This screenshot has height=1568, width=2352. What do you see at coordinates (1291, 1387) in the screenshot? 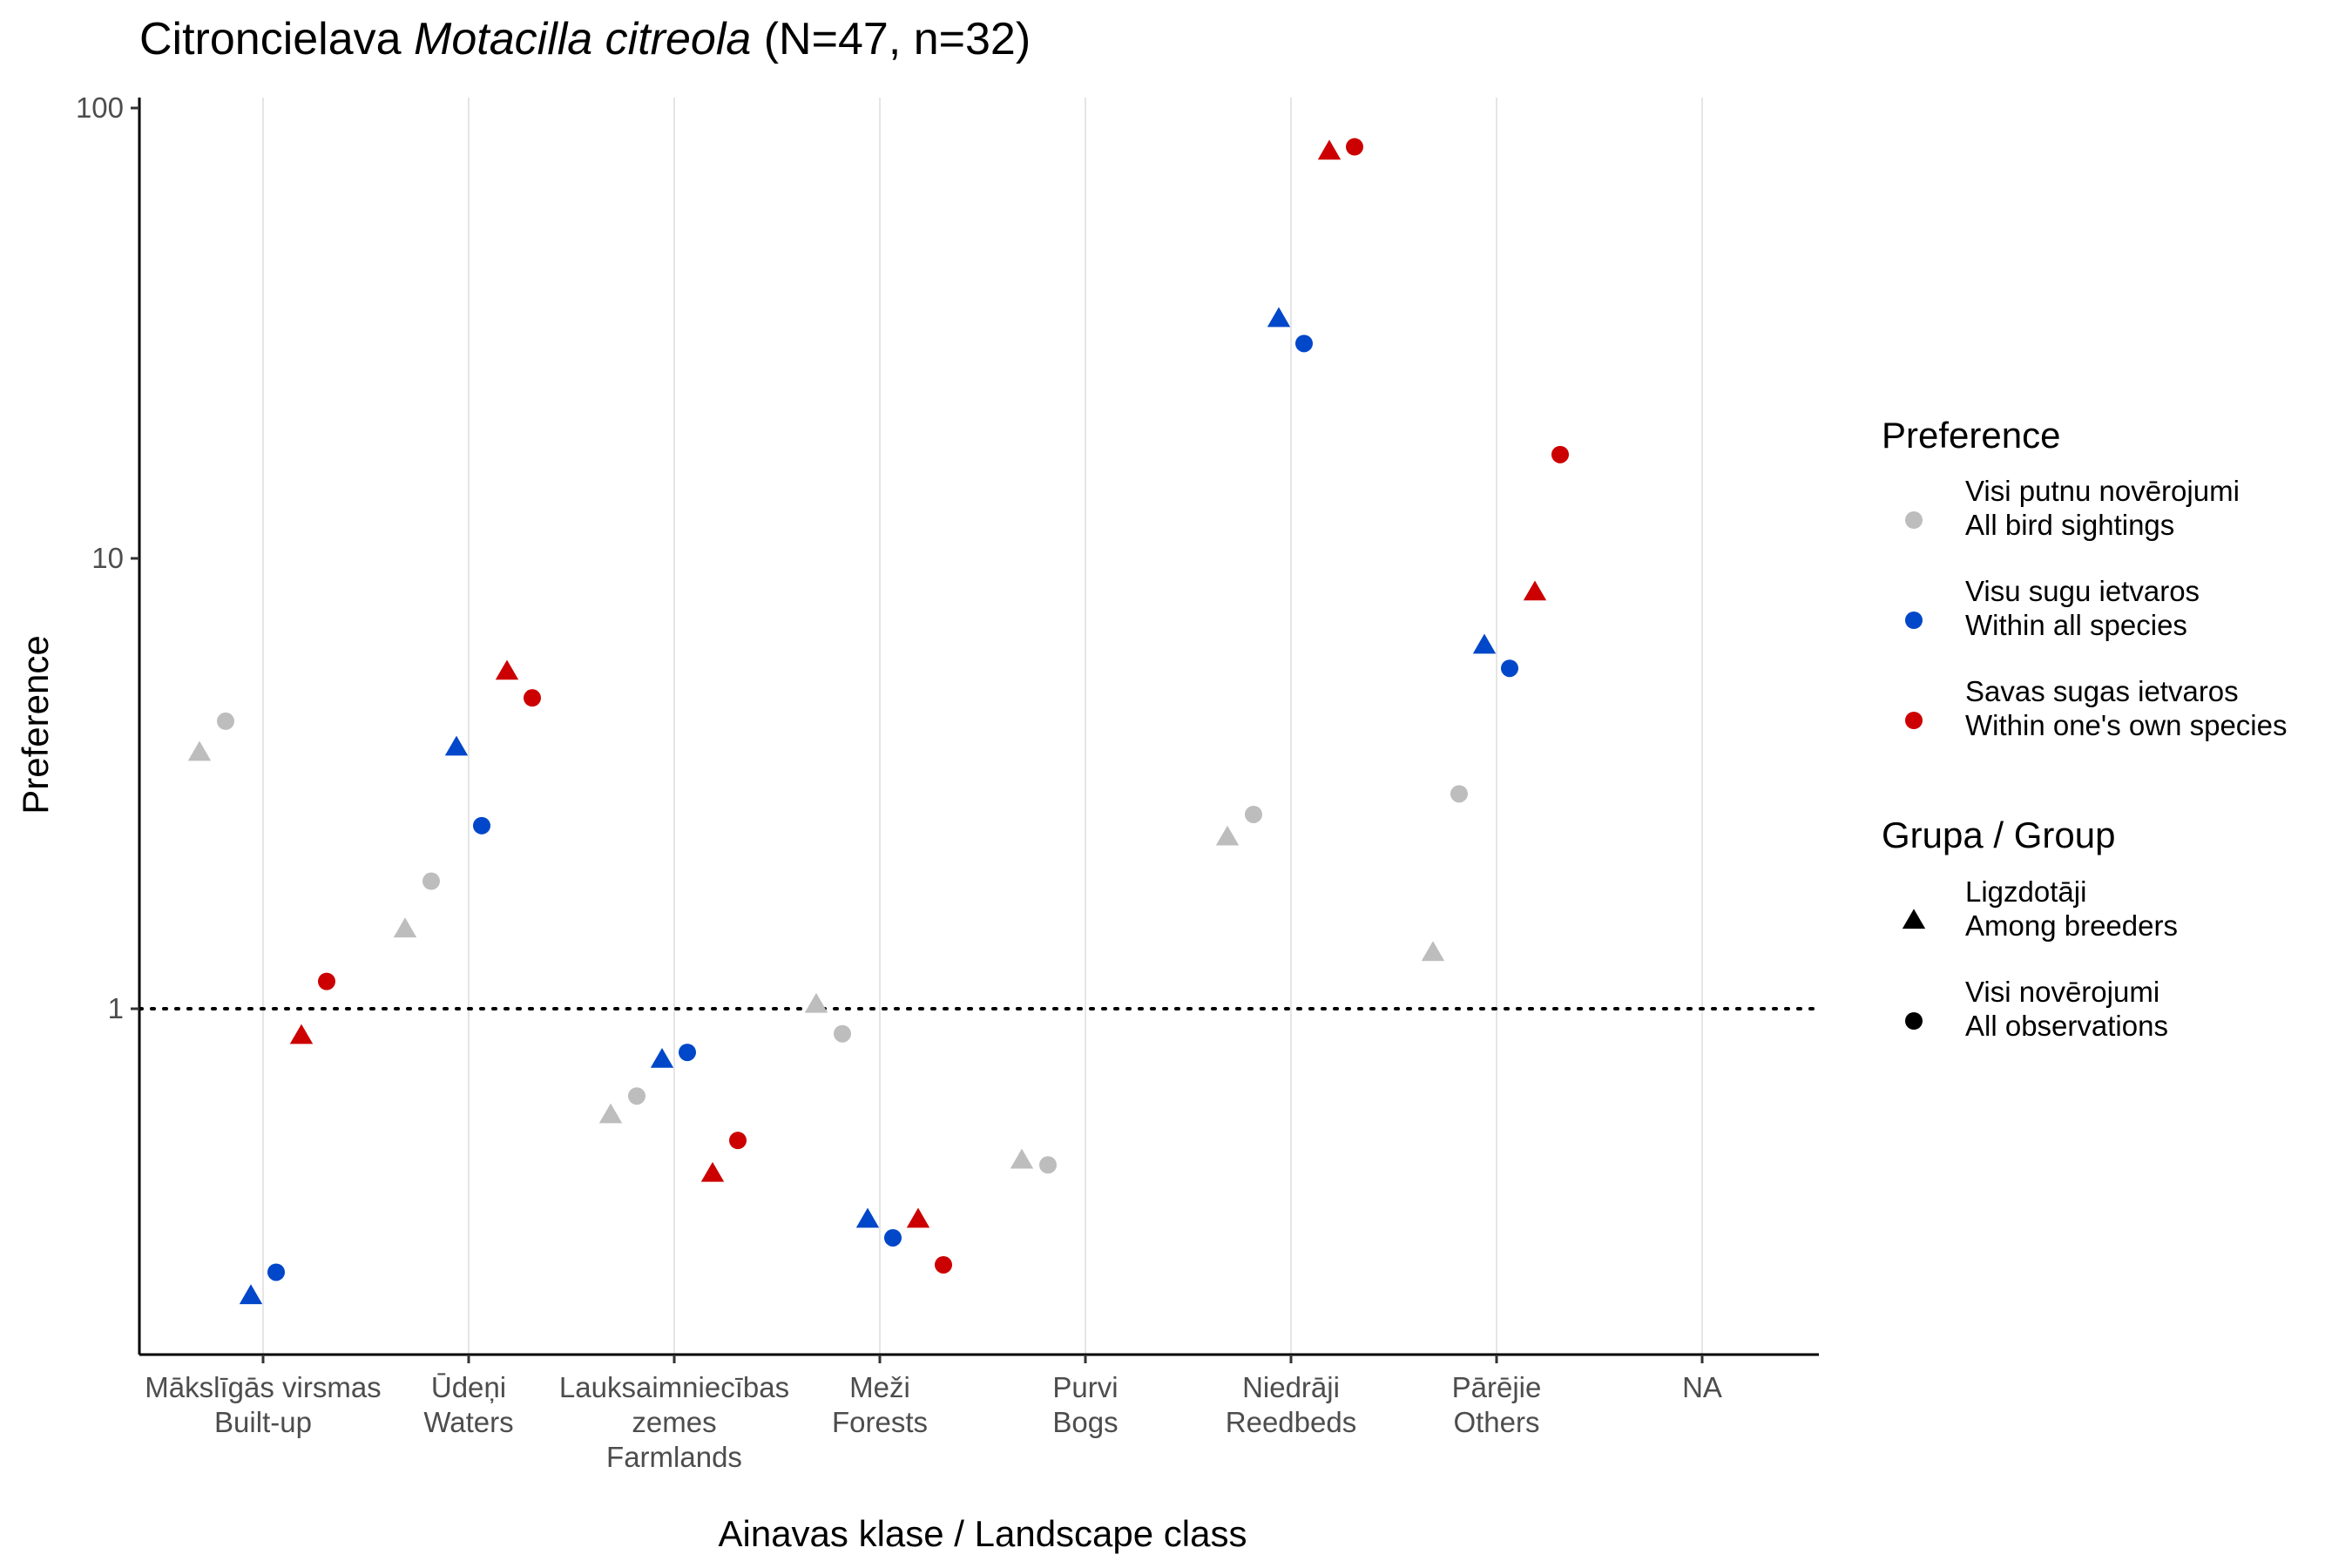
I see `x-tick-label: Niedrāji` at bounding box center [1291, 1387].